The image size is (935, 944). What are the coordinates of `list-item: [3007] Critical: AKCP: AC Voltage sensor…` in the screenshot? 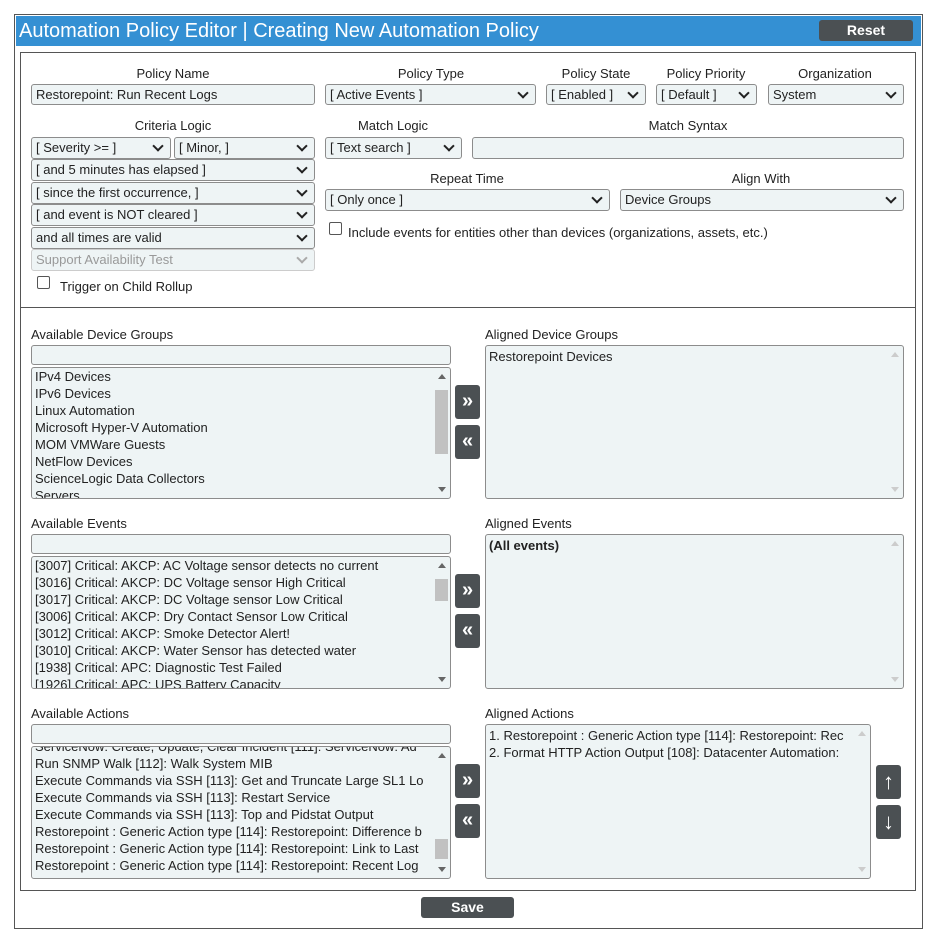 It's located at (207, 565).